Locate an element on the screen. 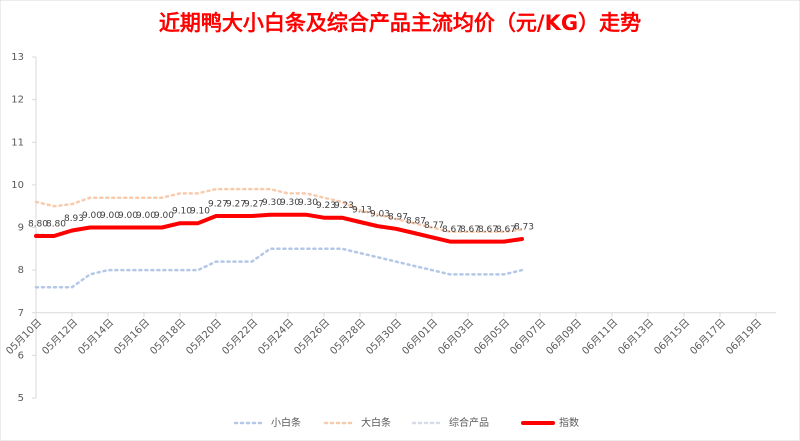  data-label: 9.03 is located at coordinates (380, 215).